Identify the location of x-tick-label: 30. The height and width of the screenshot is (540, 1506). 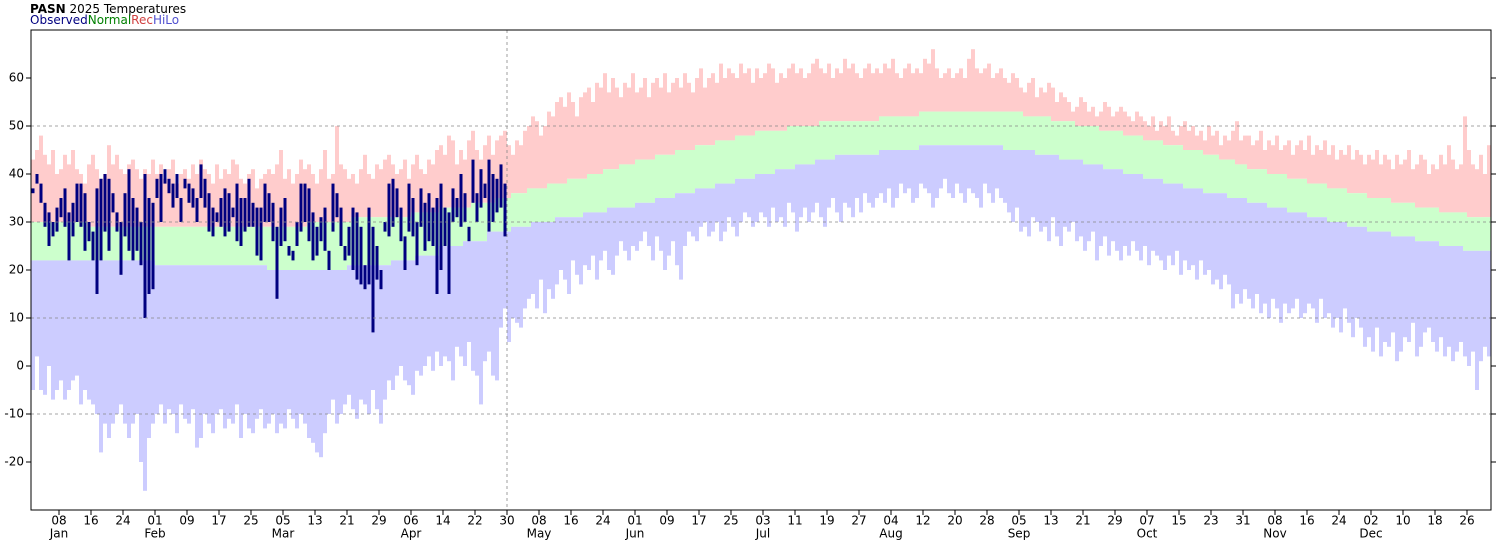
(506, 521).